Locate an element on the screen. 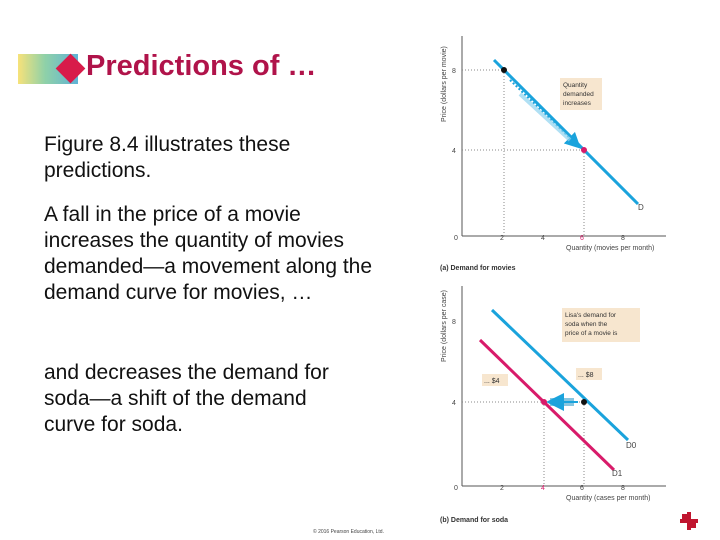 The width and height of the screenshot is (720, 540). x-label-b: Quantity (cases per month) is located at coordinates (608, 498).